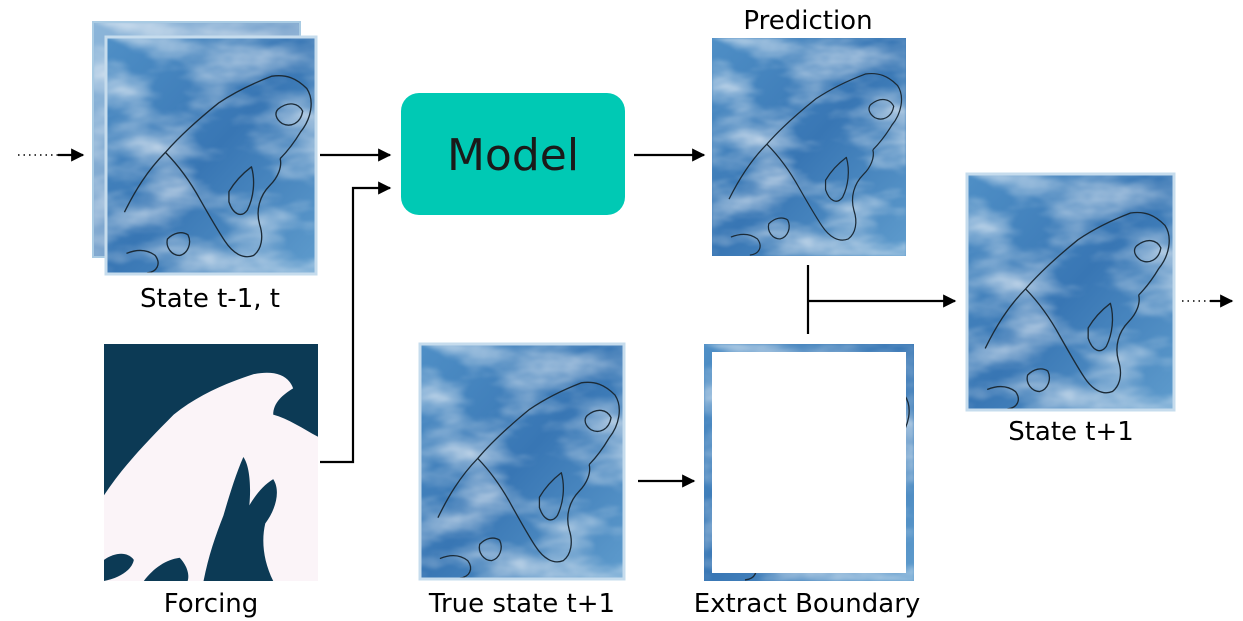  Describe the element at coordinates (1070, 292) in the screenshot. I see `state-next-map` at that location.